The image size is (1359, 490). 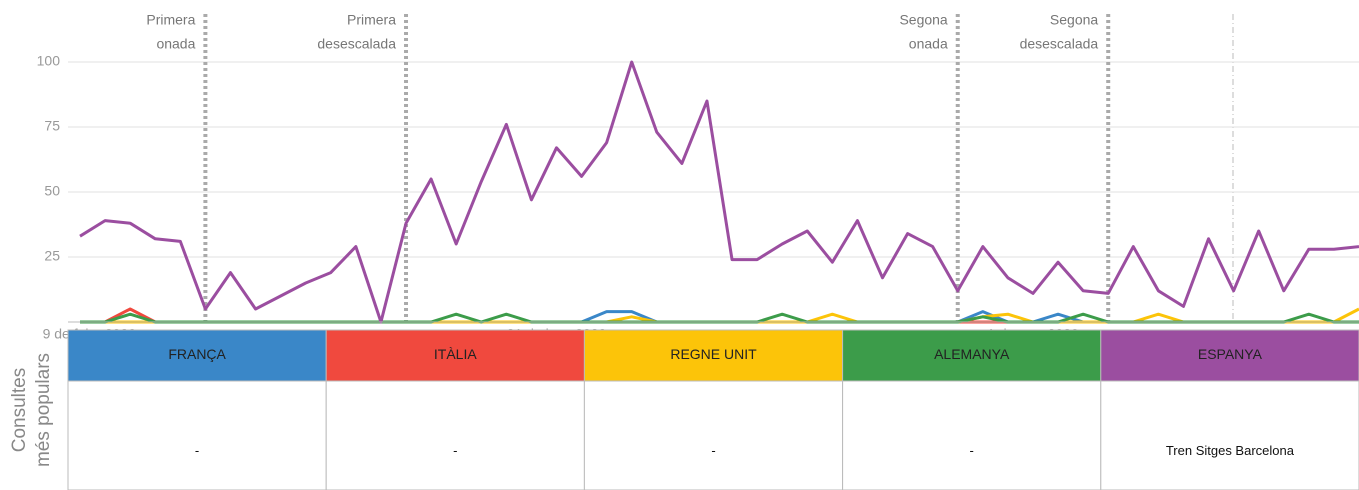 What do you see at coordinates (52, 191) in the screenshot?
I see `y-tick-label: 50` at bounding box center [52, 191].